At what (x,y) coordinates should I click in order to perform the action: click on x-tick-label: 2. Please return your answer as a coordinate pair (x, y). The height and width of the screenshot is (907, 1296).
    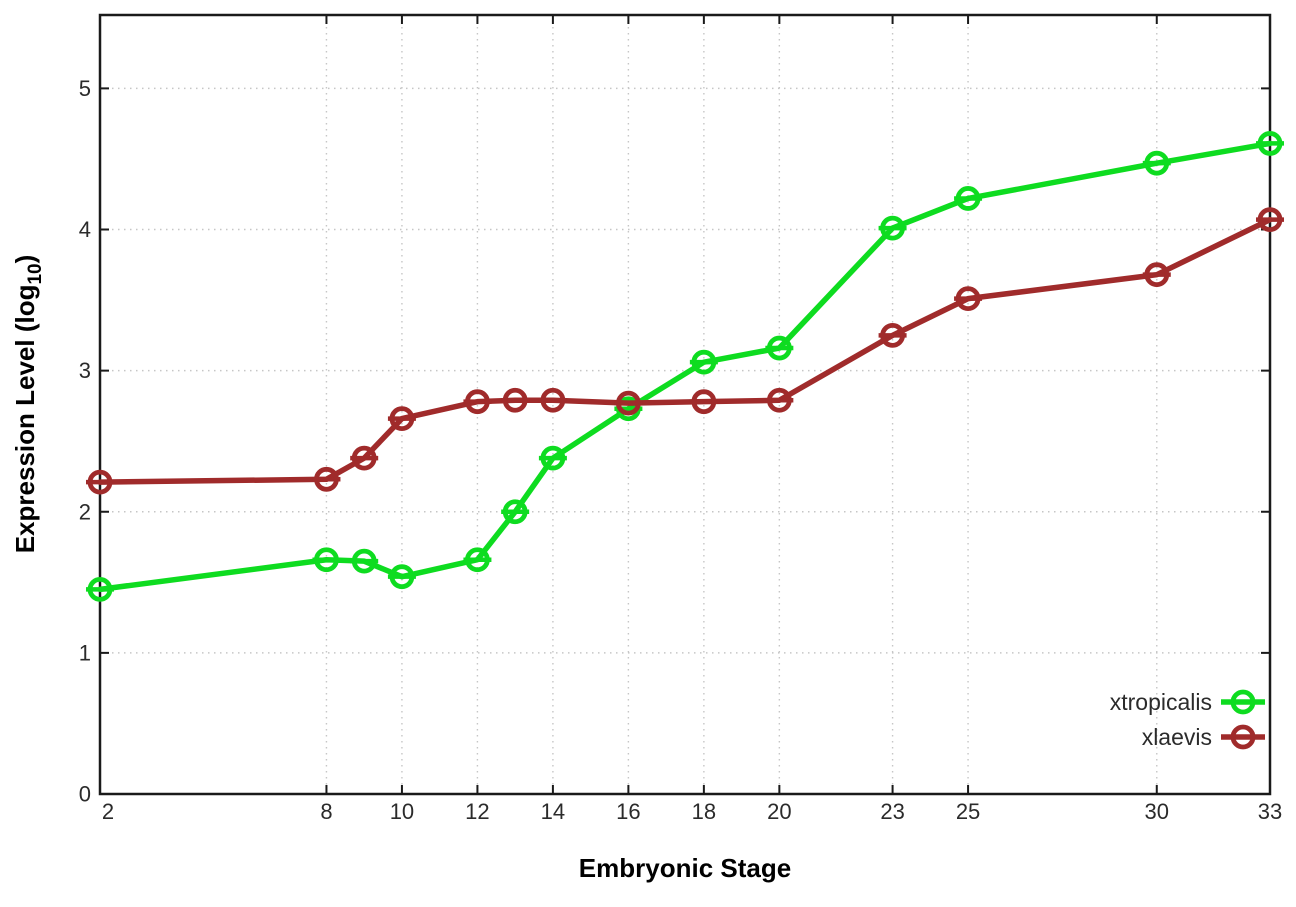
    Looking at the image, I should click on (108, 811).